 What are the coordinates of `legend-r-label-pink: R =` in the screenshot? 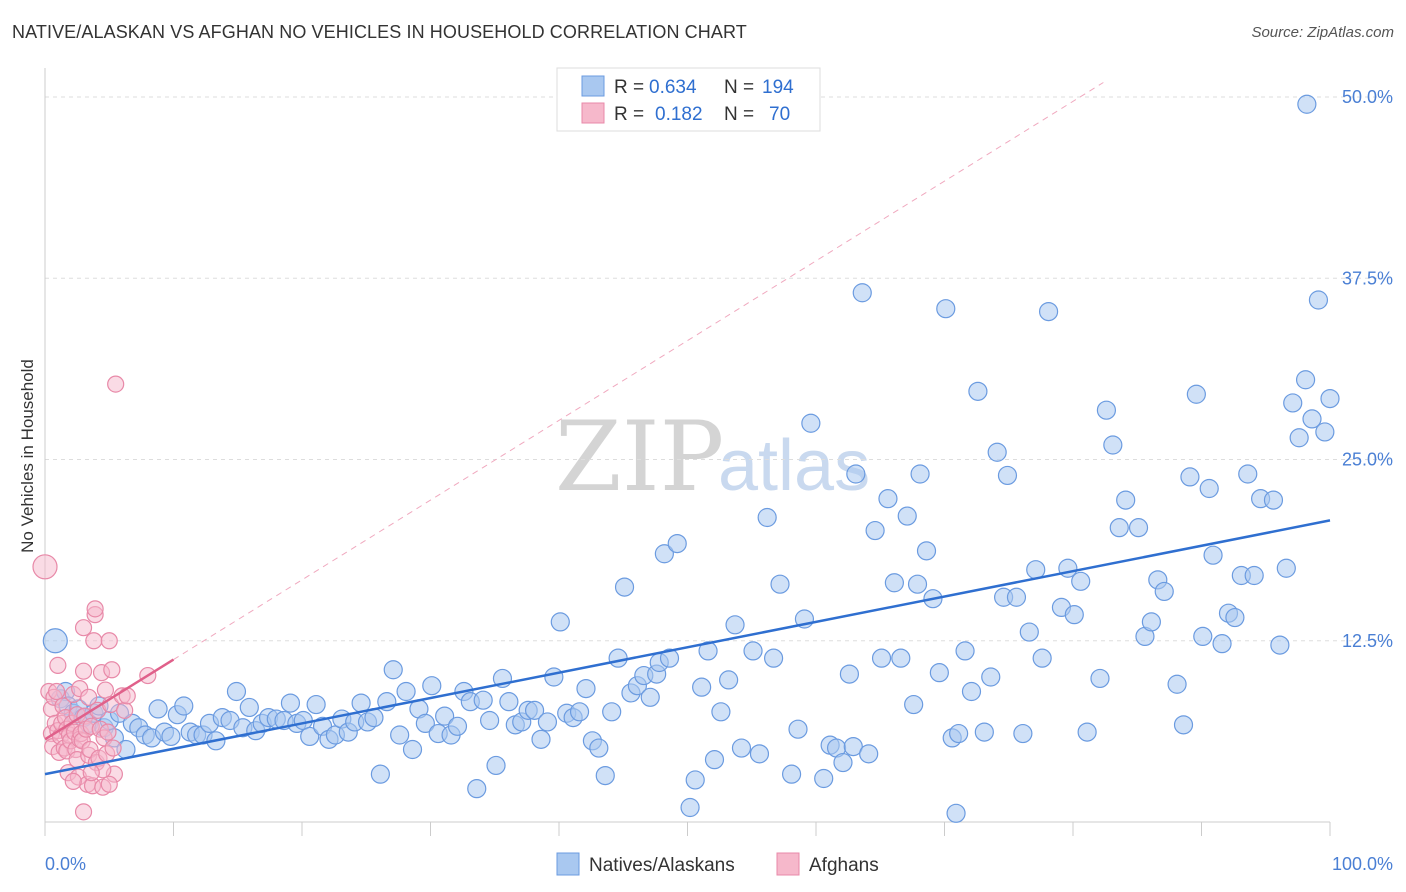 It's located at (629, 114).